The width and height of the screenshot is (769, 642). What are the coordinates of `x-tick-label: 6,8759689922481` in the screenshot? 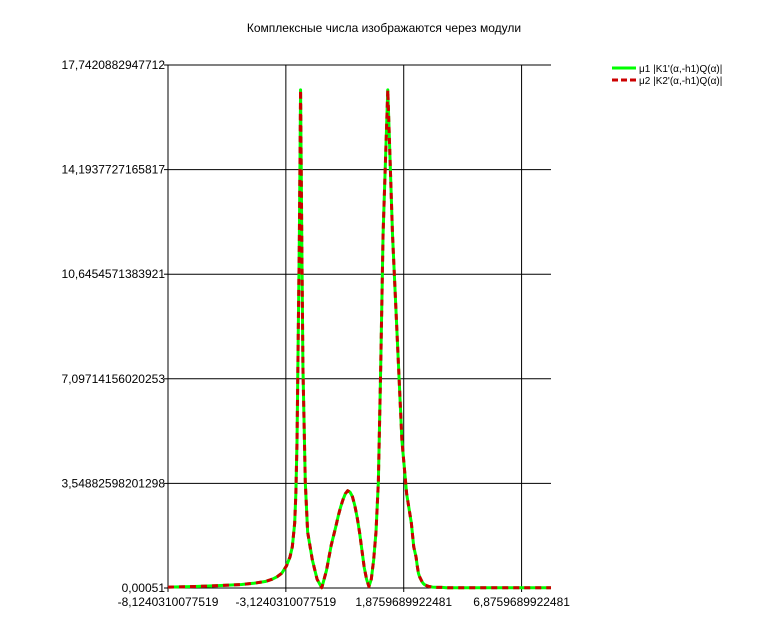 It's located at (521, 602).